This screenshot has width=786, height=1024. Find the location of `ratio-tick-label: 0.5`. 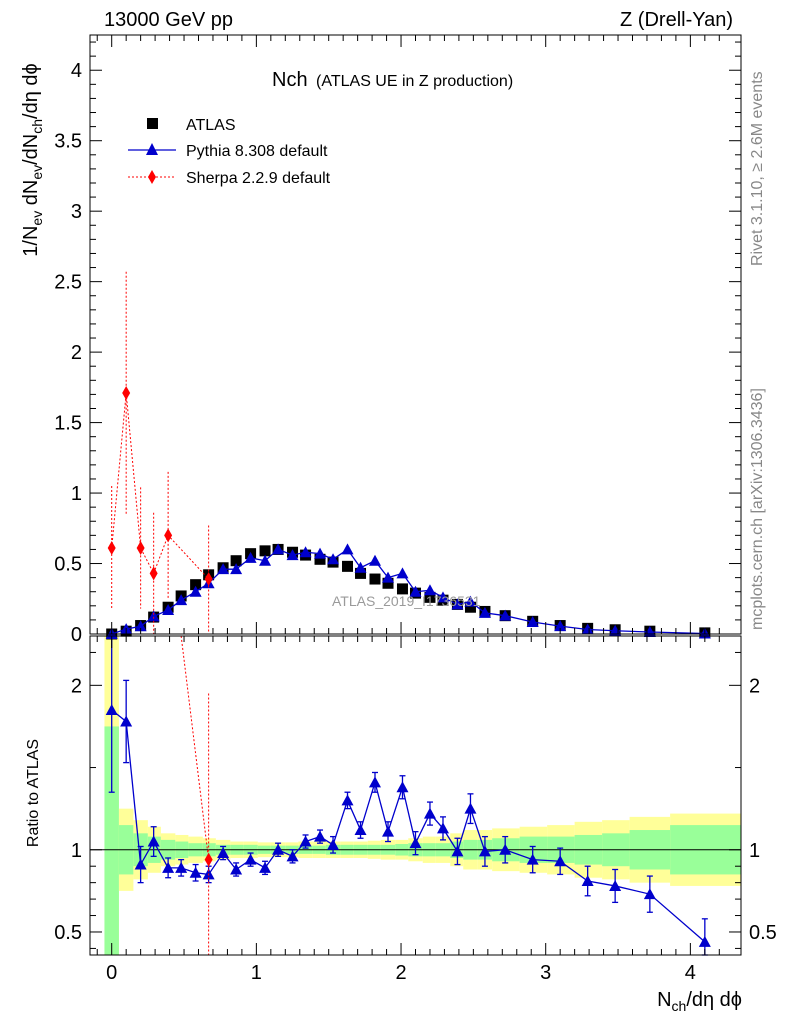

ratio-tick-label: 0.5 is located at coordinates (68, 933).